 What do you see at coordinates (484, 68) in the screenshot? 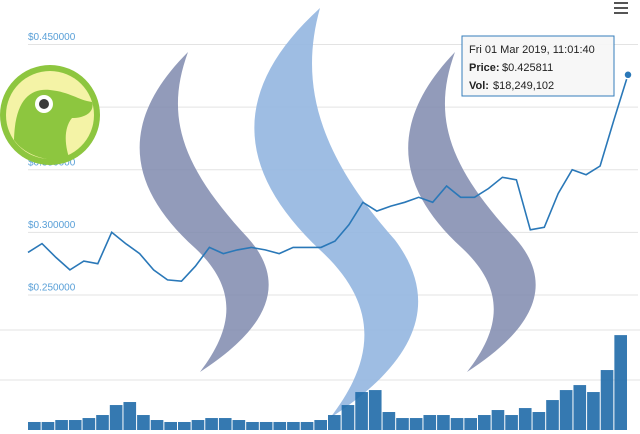
I see `tooltip-label: Price:` at bounding box center [484, 68].